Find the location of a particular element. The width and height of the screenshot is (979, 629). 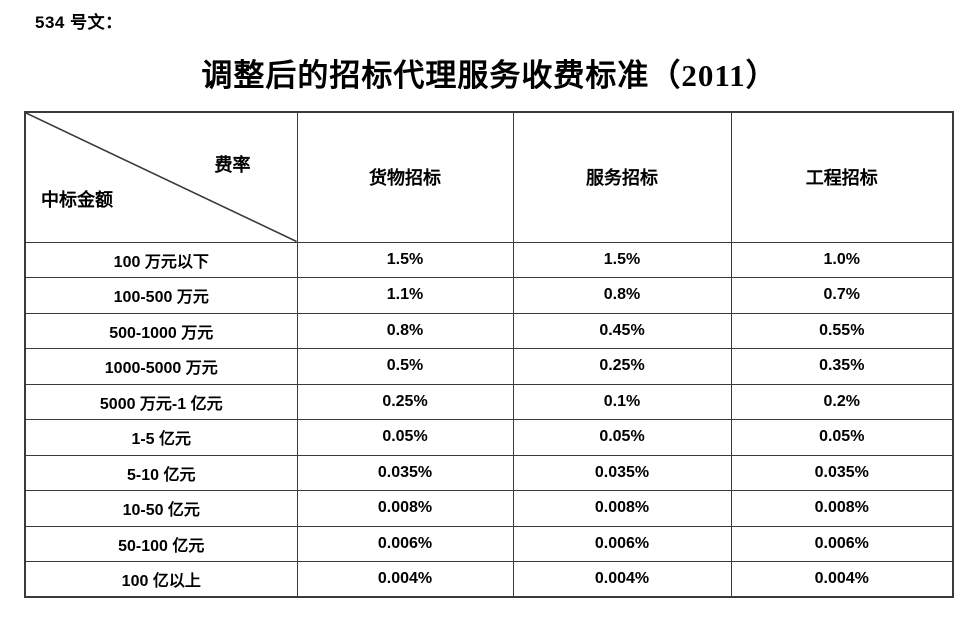

rate-value: 0.45% is located at coordinates (622, 330).